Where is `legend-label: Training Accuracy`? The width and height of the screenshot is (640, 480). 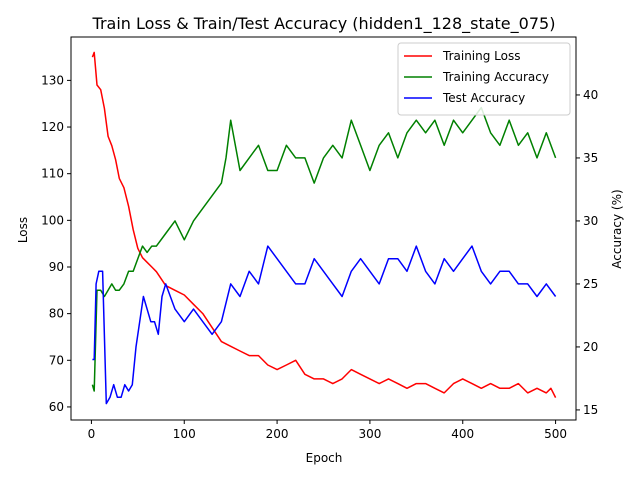
legend-label: Training Accuracy is located at coordinates (495, 77).